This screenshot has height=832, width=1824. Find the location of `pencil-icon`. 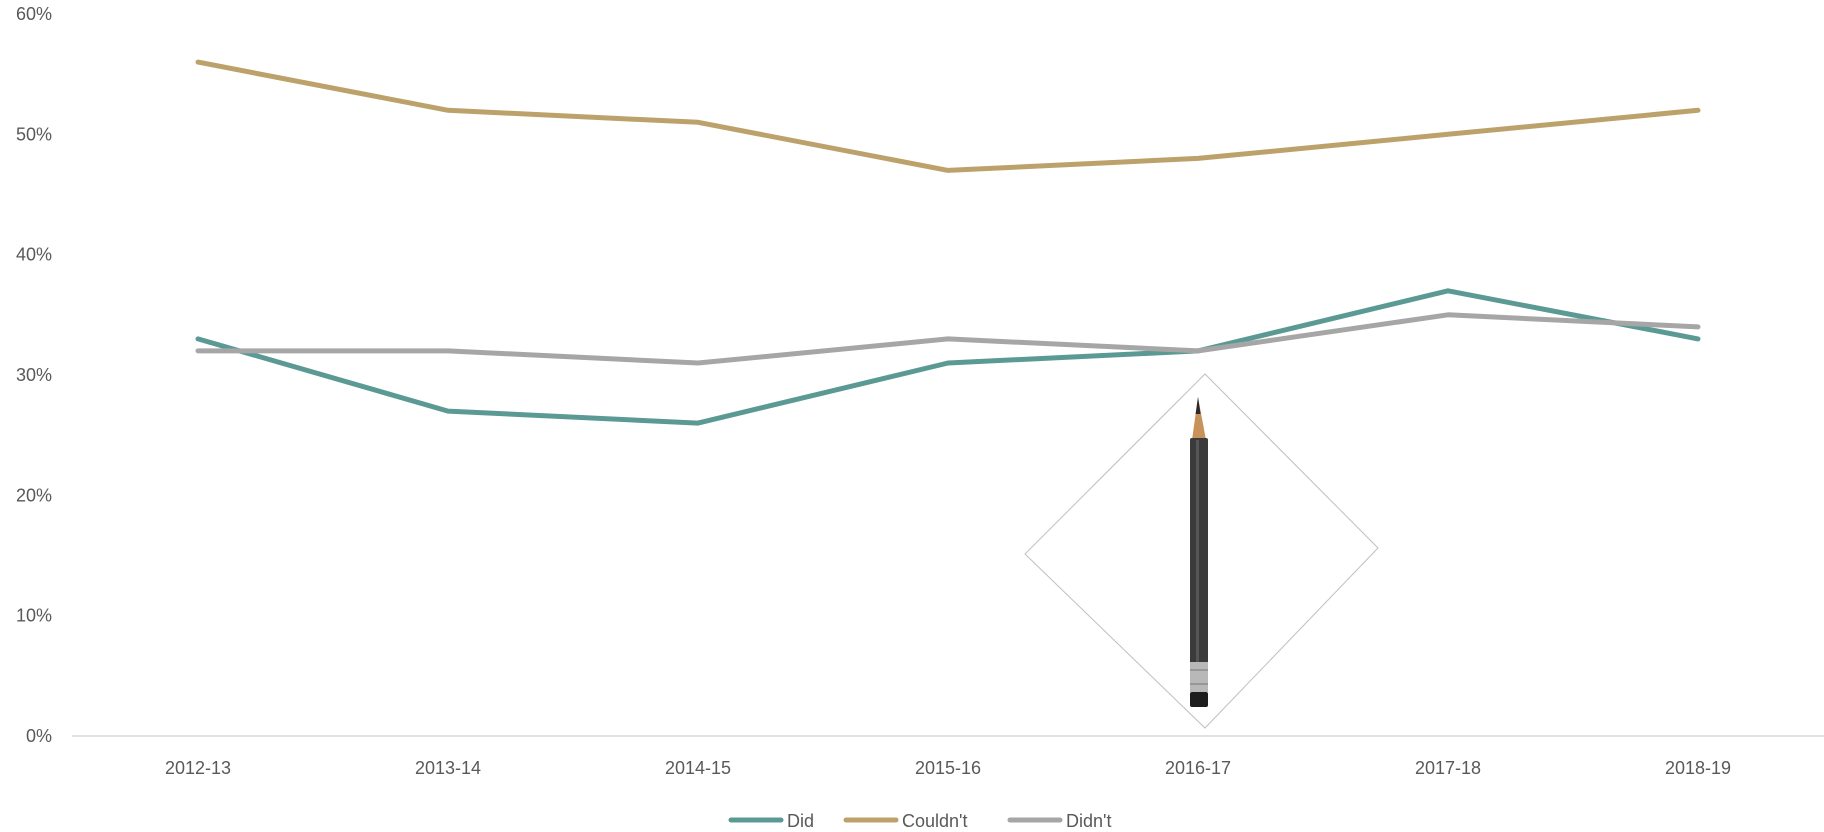

pencil-icon is located at coordinates (1201, 551).